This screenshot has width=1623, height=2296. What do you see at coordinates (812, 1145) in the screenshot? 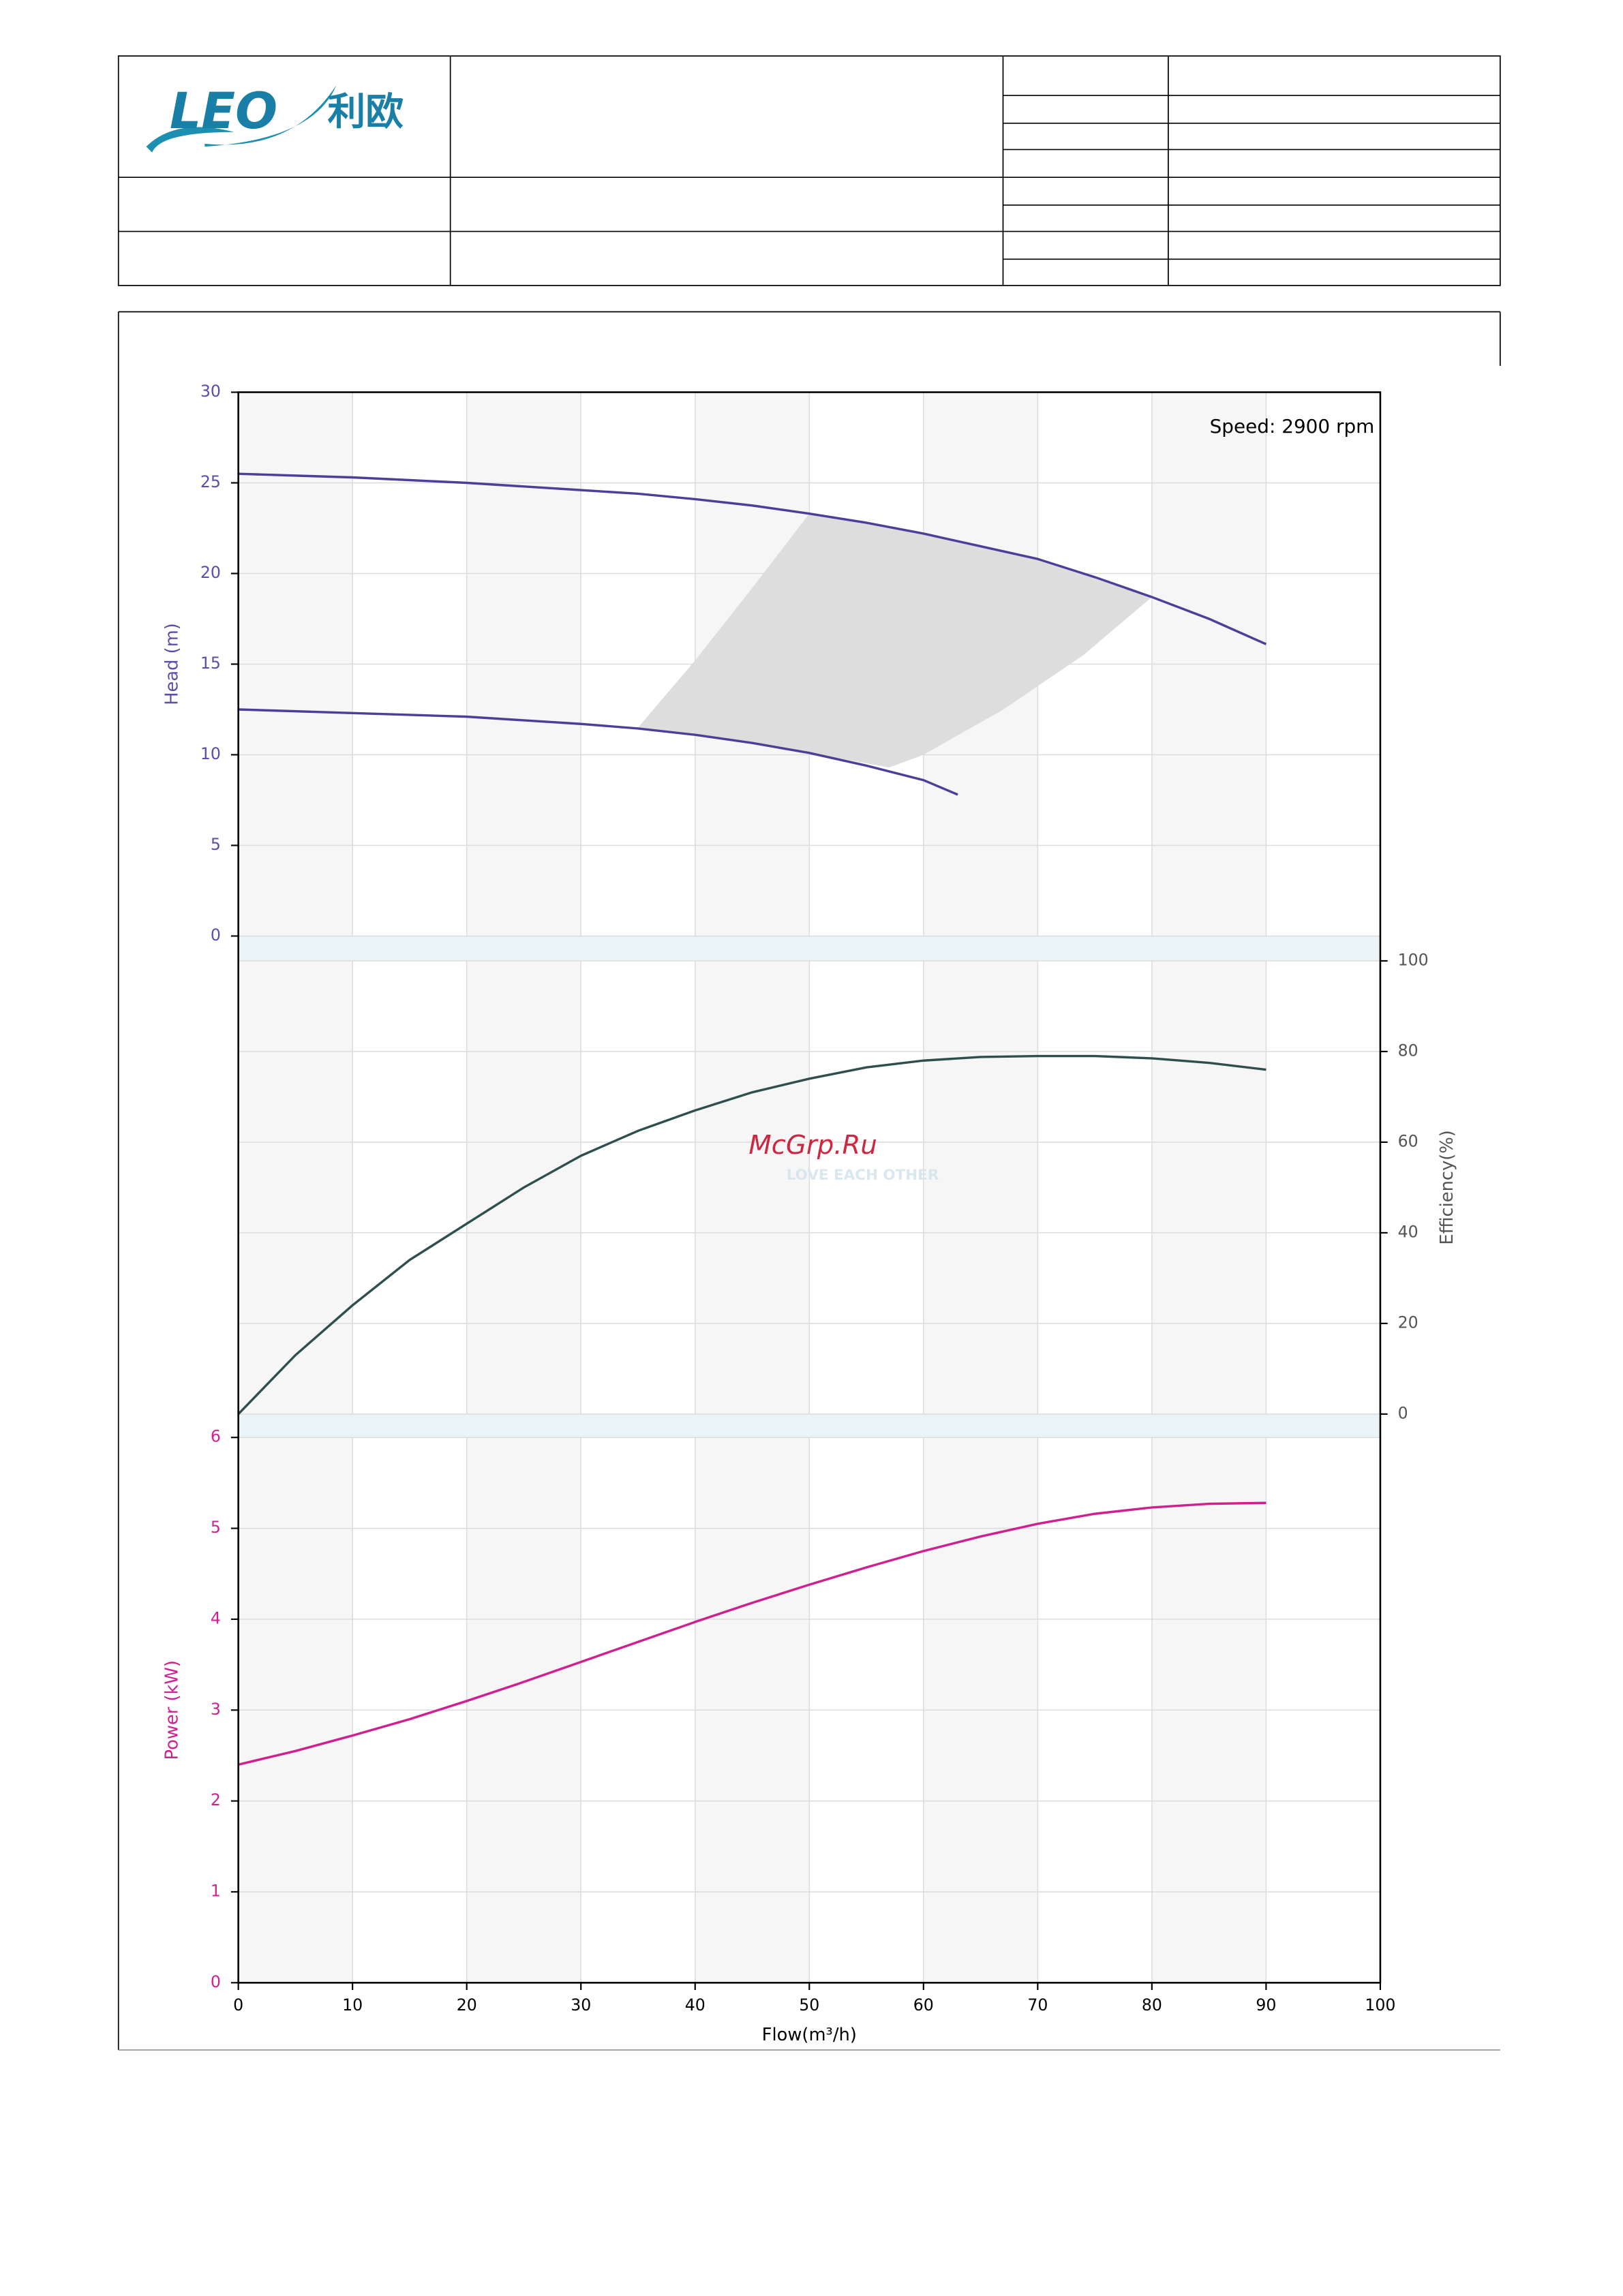
I see `watermark-text: McGrp.Ru` at bounding box center [812, 1145].